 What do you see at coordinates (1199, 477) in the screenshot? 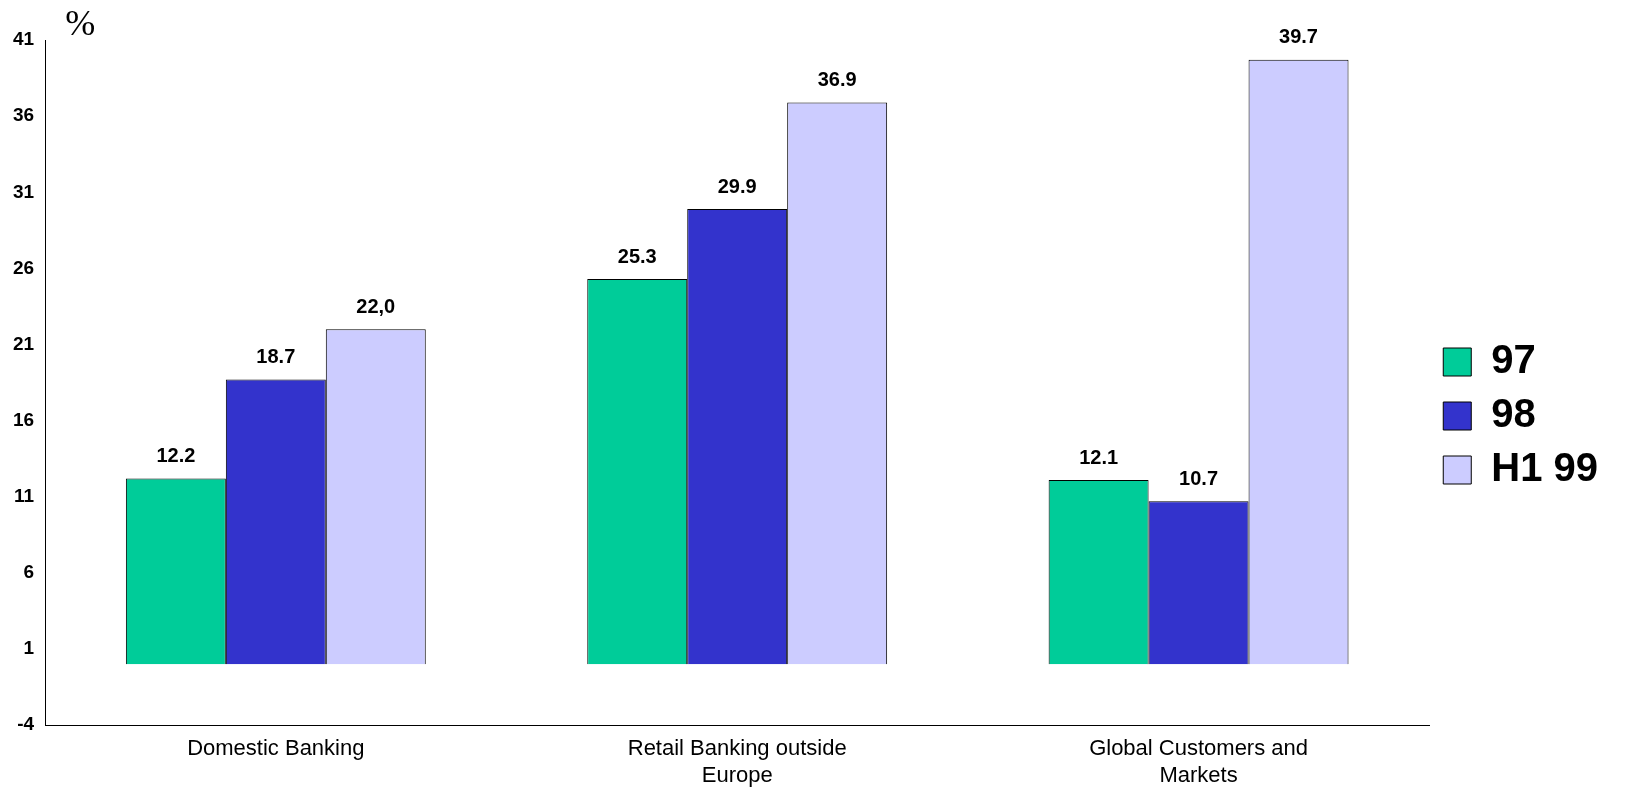
I see `data-label: 10.7` at bounding box center [1199, 477].